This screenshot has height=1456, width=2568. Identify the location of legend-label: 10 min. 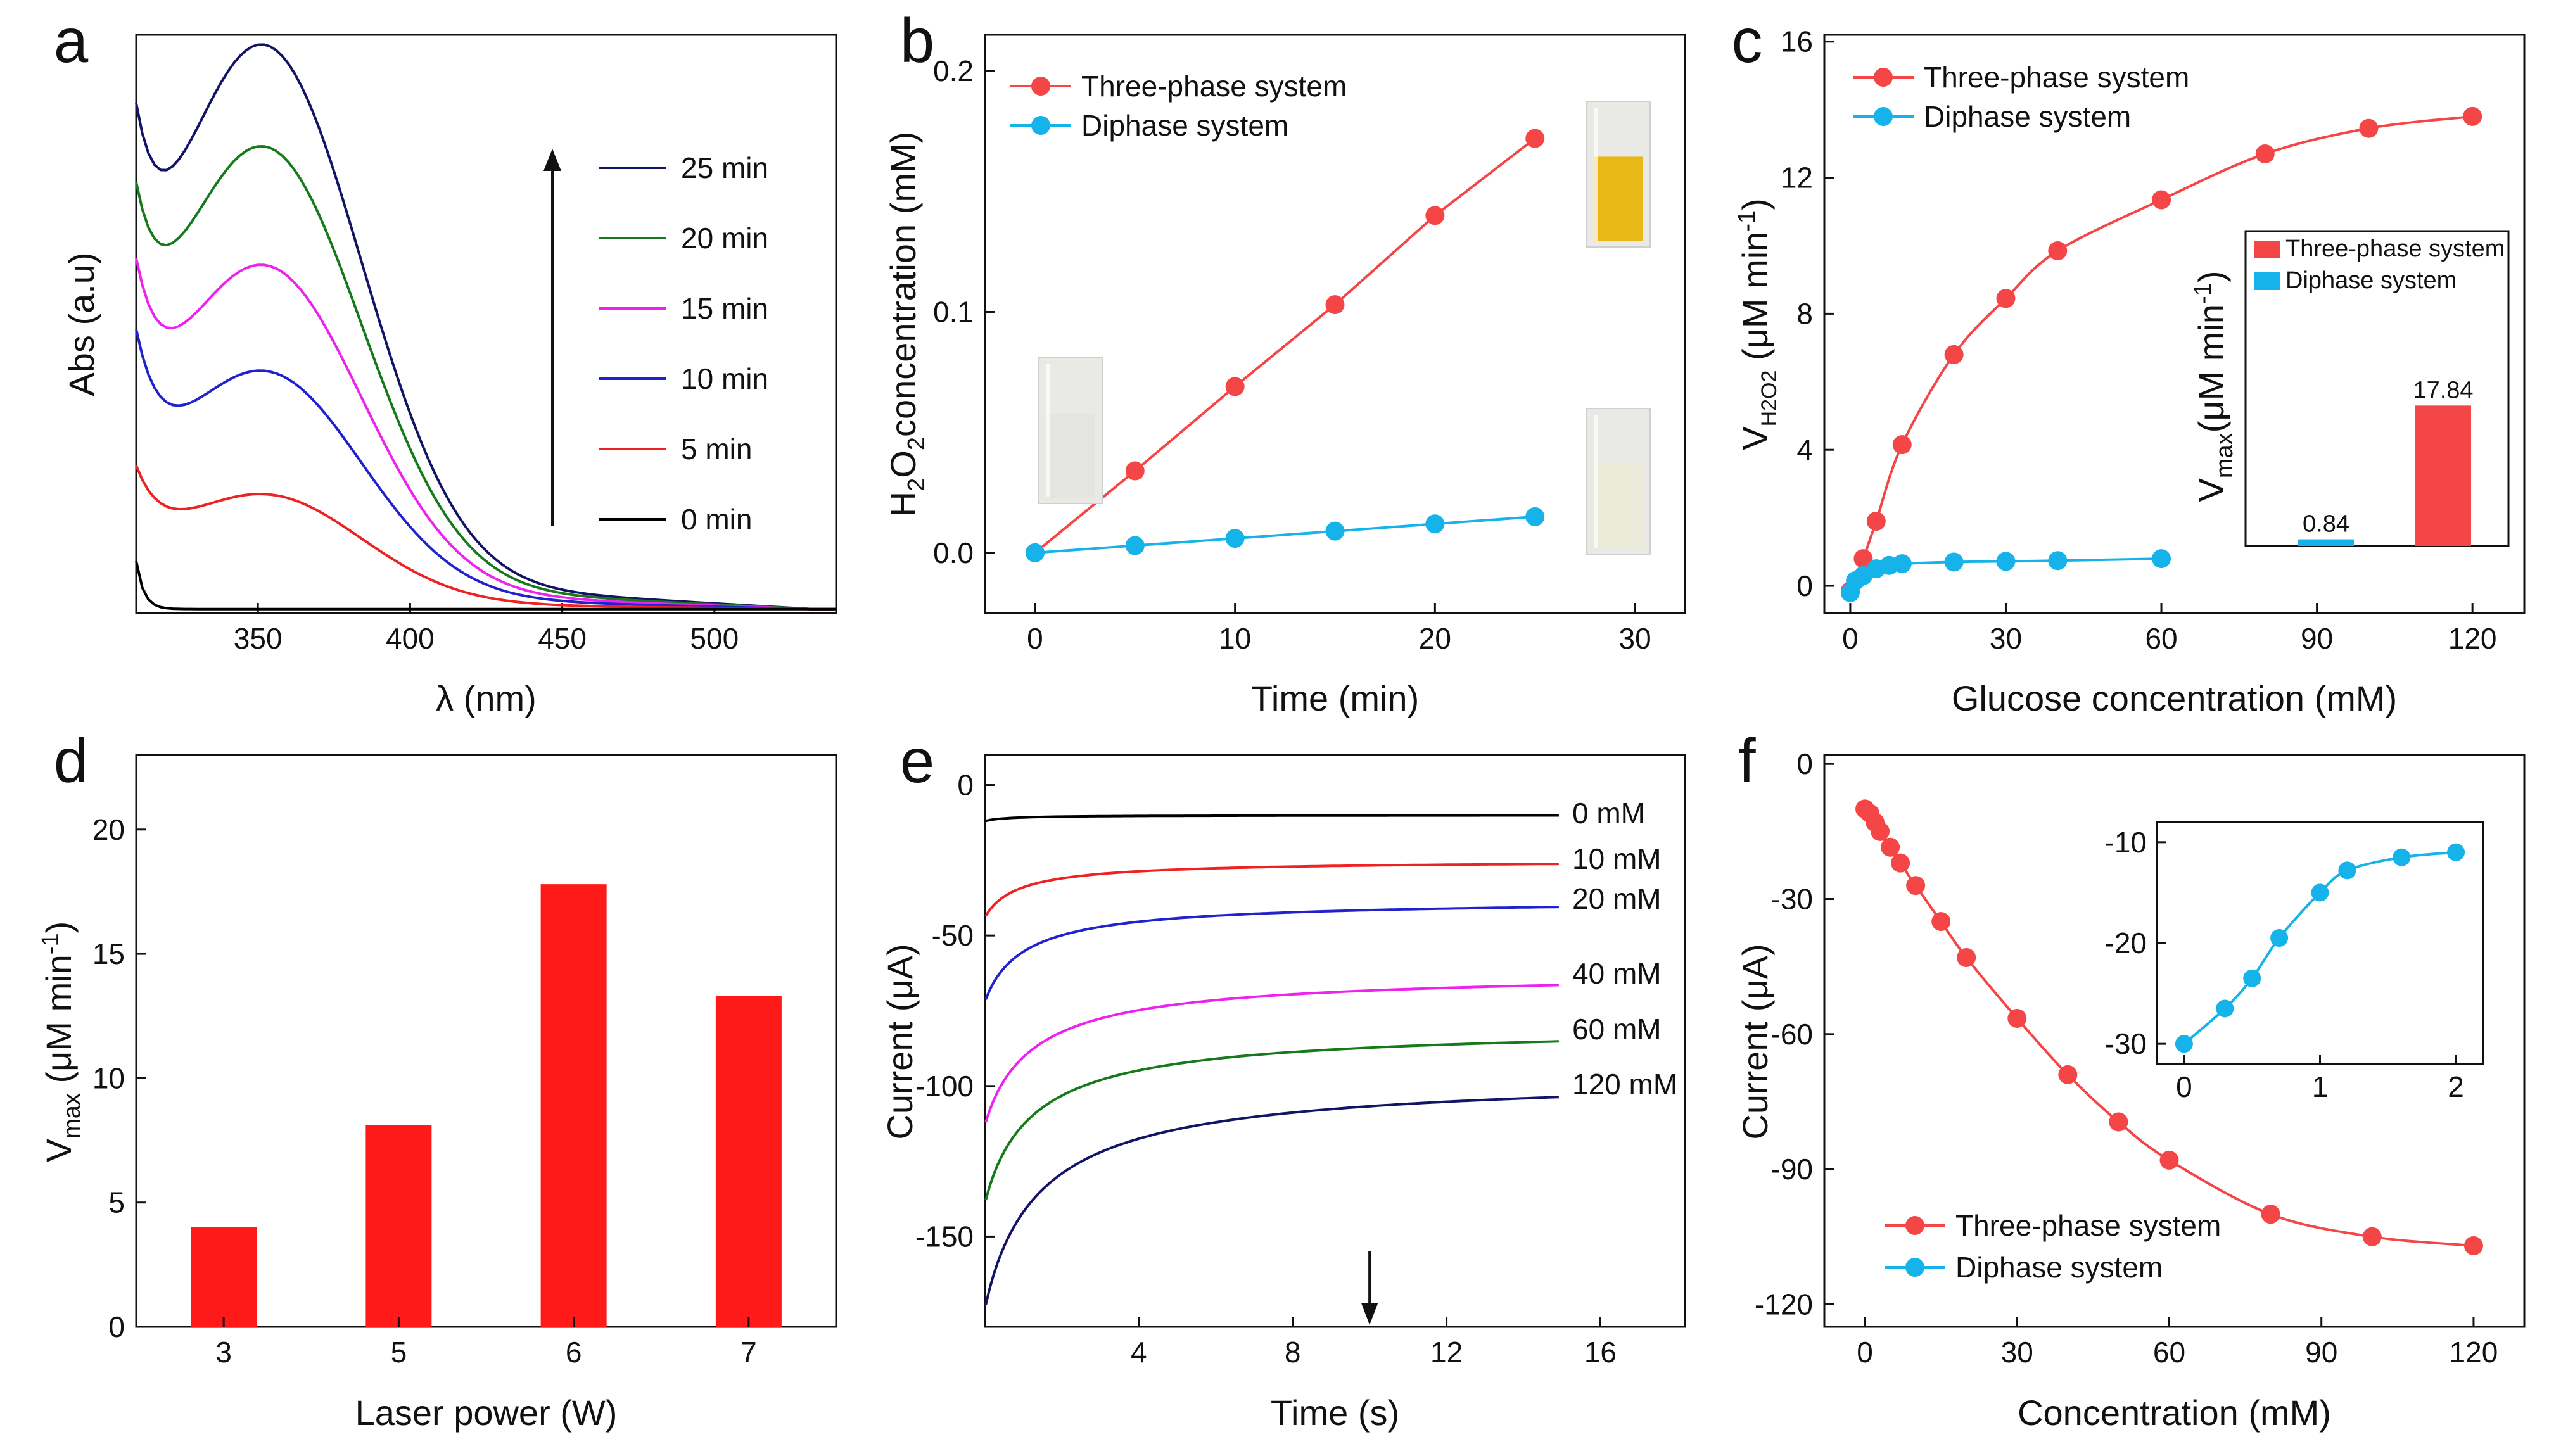
(724, 378).